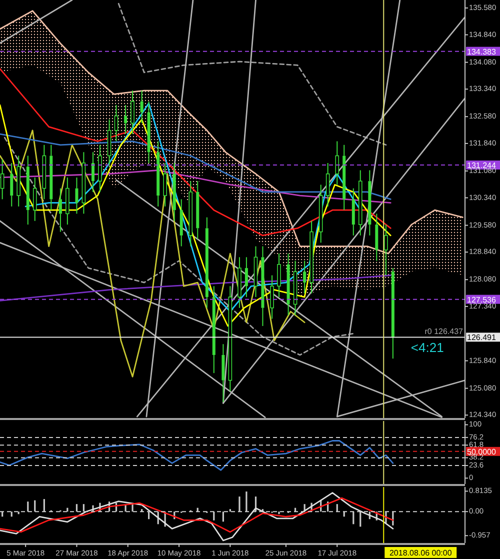 Image resolution: width=500 pixels, height=559 pixels. What do you see at coordinates (420, 553) in the screenshot?
I see `ref-line-label: 2018.08.06 00:00` at bounding box center [420, 553].